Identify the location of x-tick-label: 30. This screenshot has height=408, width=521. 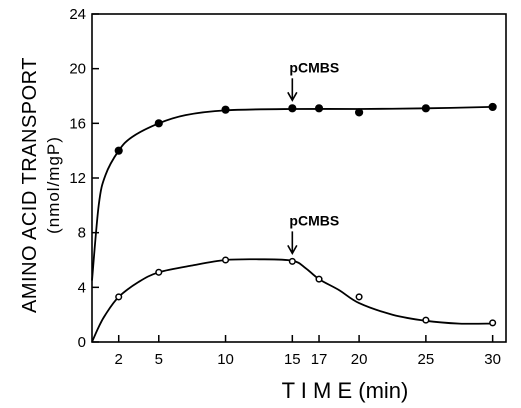
(492, 359).